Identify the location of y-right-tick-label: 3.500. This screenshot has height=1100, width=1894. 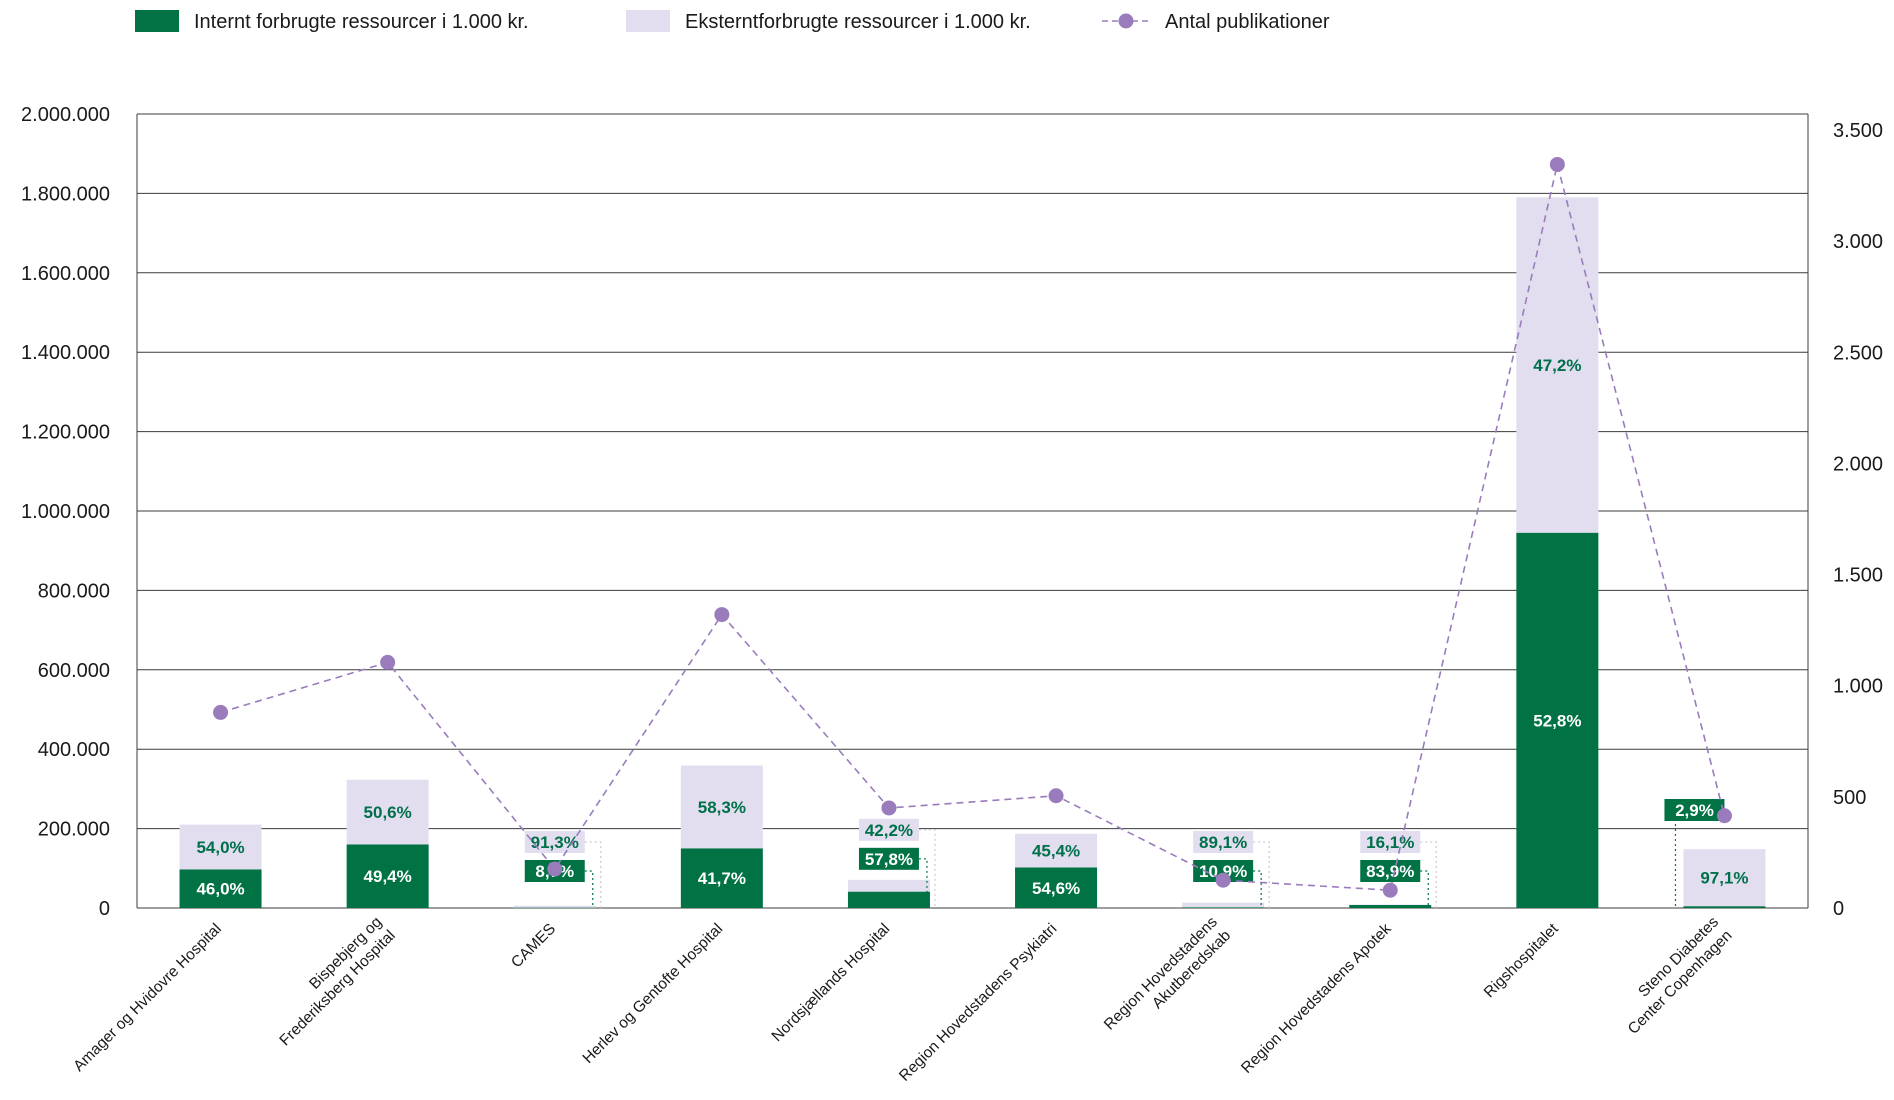
(1858, 131).